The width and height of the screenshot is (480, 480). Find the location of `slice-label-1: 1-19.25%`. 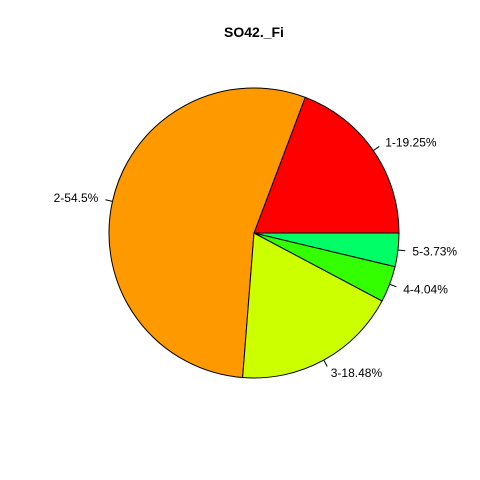

slice-label-1: 1-19.25% is located at coordinates (411, 142).